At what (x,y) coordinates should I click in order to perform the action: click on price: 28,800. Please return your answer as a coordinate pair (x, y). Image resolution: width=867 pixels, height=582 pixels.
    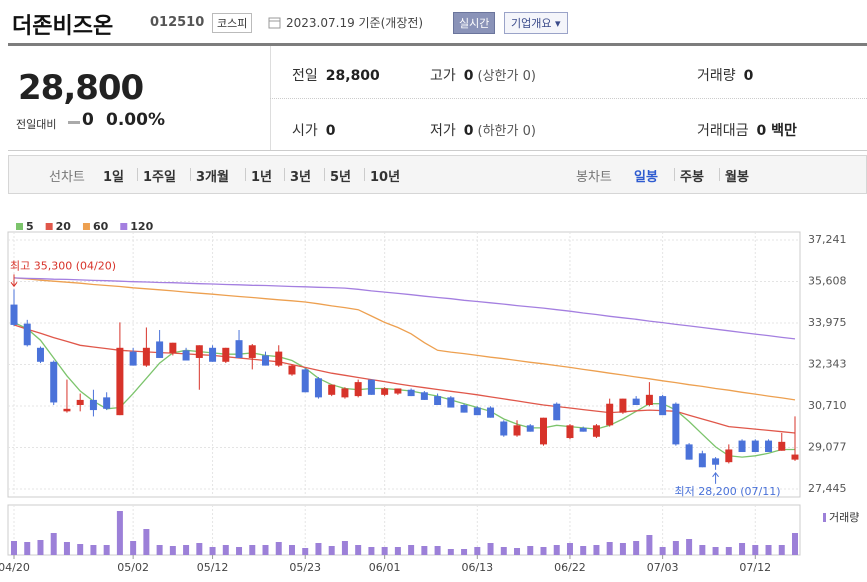
    Looking at the image, I should click on (81, 88).